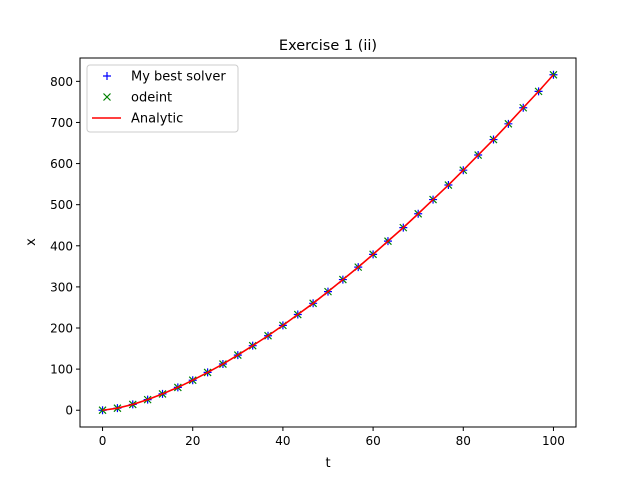  What do you see at coordinates (463, 441) in the screenshot?
I see `x-tick-label: 80` at bounding box center [463, 441].